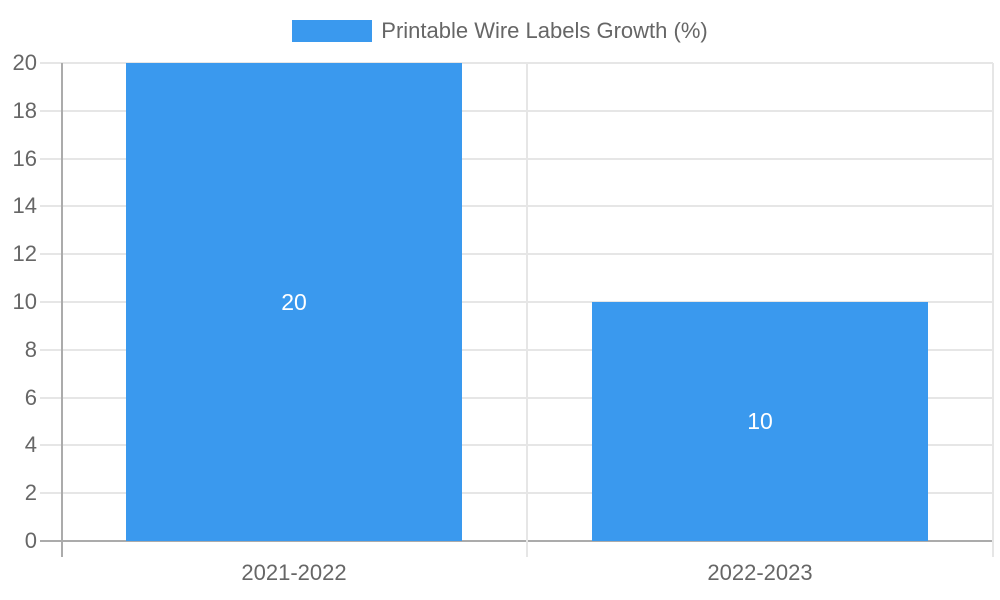  I want to click on y-tick-label: 4, so click(30, 445).